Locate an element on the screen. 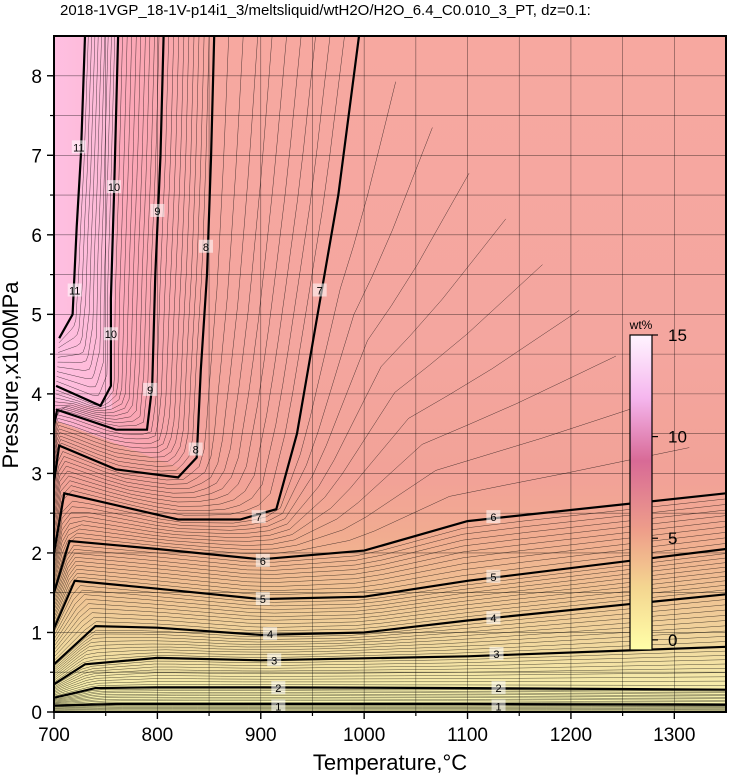  colorbar: wt% 0 5 10 15 is located at coordinates (658, 484).